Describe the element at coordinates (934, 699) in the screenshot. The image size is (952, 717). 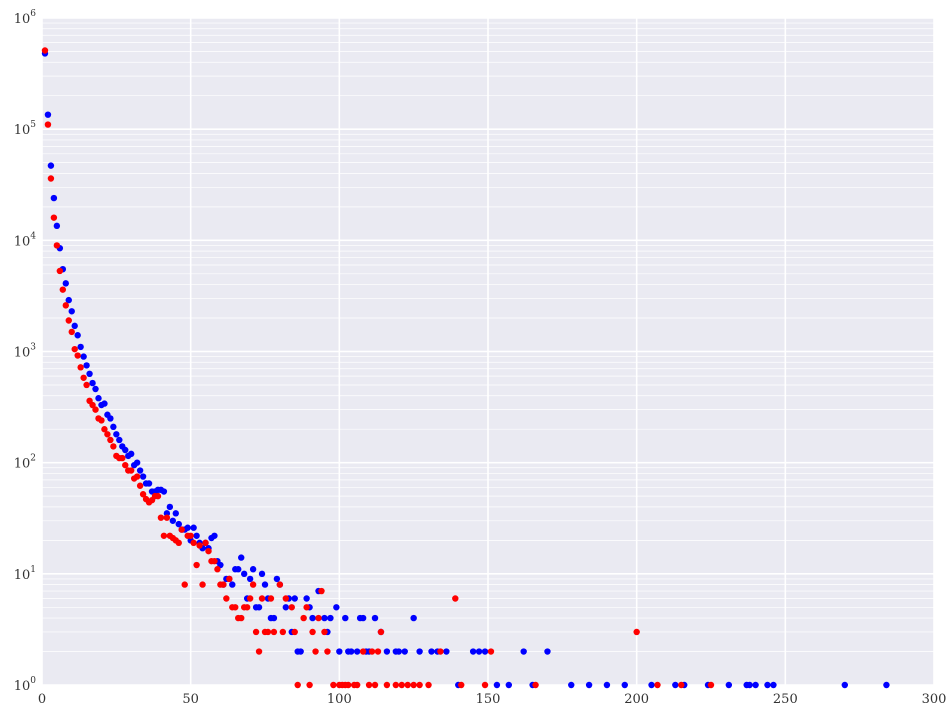
I see `x-tick-label: 300` at that location.